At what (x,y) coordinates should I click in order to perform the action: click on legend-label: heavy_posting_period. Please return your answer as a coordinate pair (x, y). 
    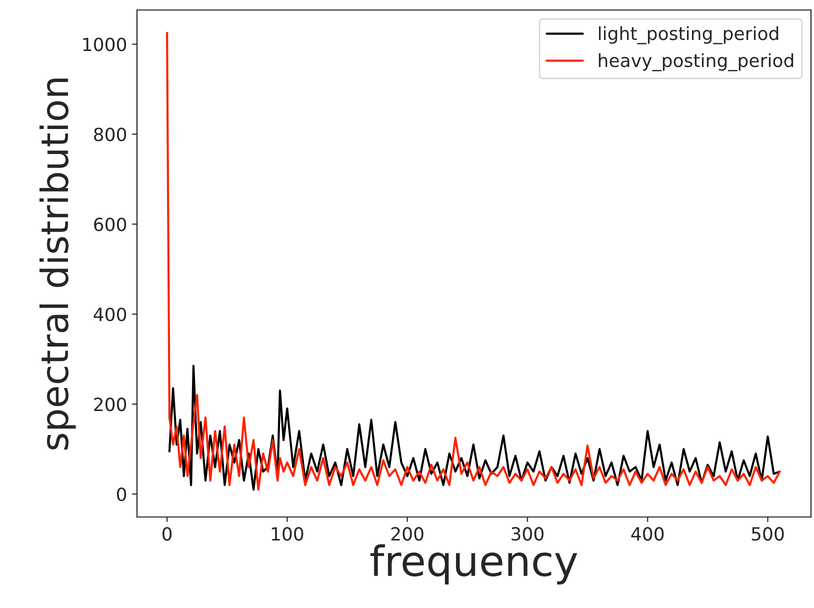
    Looking at the image, I should click on (696, 62).